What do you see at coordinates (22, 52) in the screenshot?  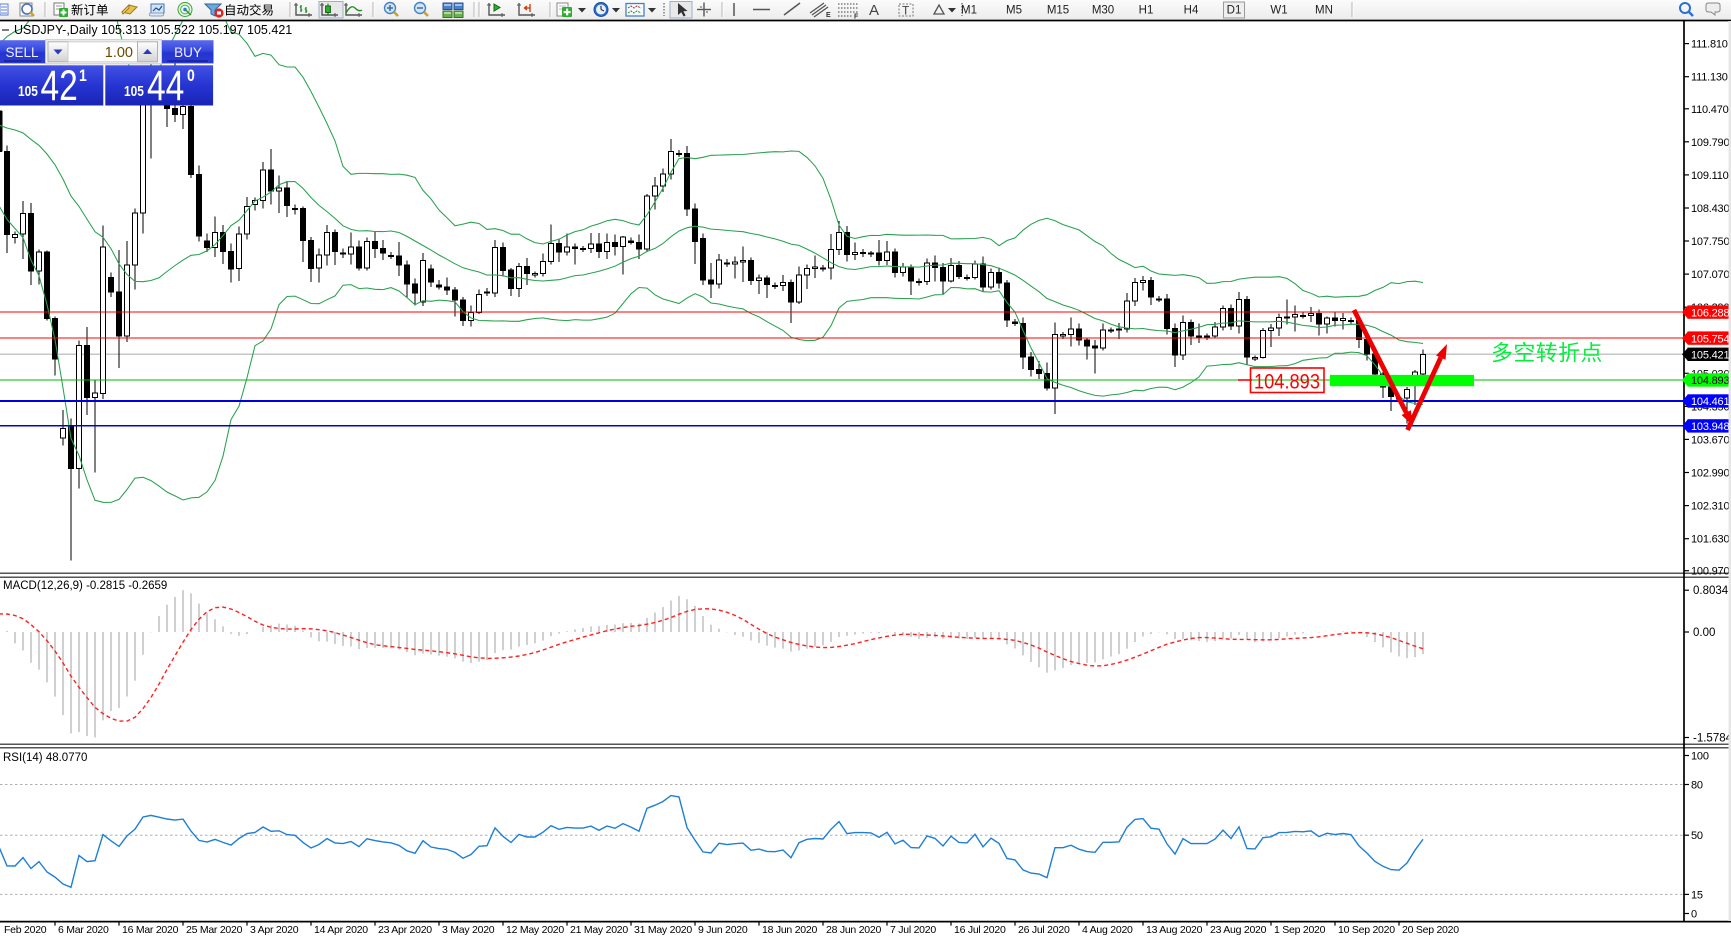 I see `svg-text: SELL` at bounding box center [22, 52].